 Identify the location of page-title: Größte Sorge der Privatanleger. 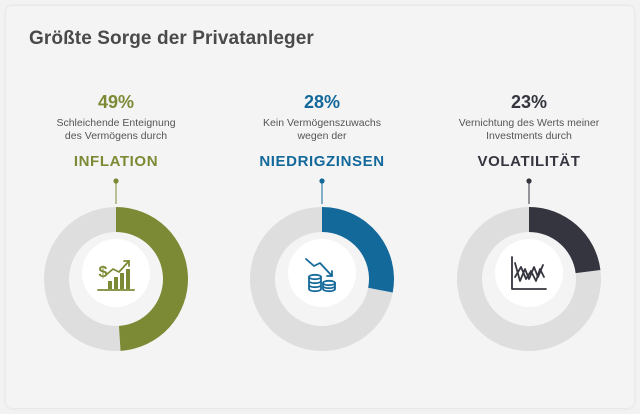
(171, 38).